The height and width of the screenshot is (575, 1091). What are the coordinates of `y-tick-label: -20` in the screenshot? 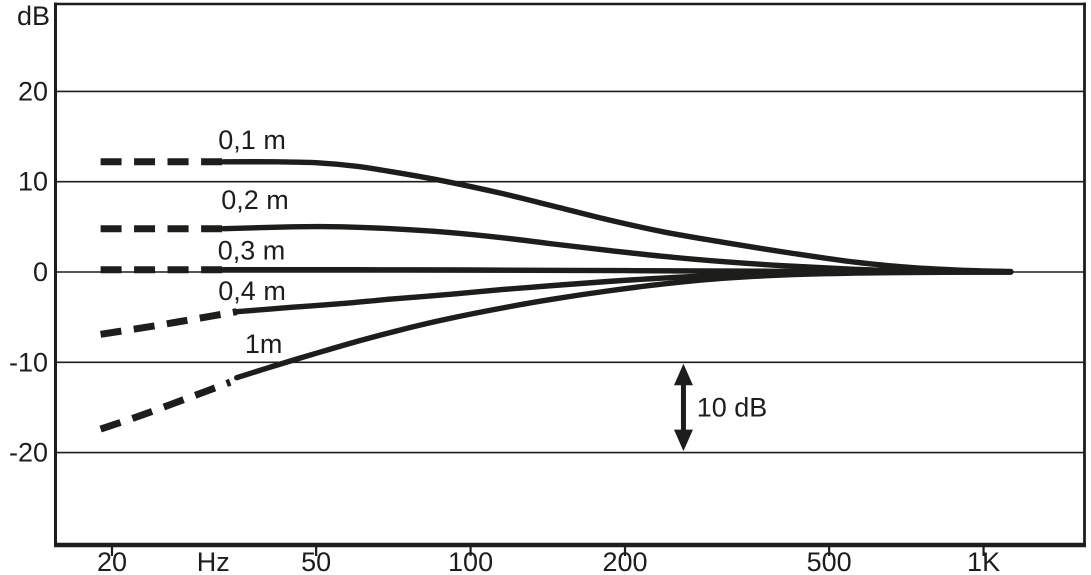 It's located at (28, 453).